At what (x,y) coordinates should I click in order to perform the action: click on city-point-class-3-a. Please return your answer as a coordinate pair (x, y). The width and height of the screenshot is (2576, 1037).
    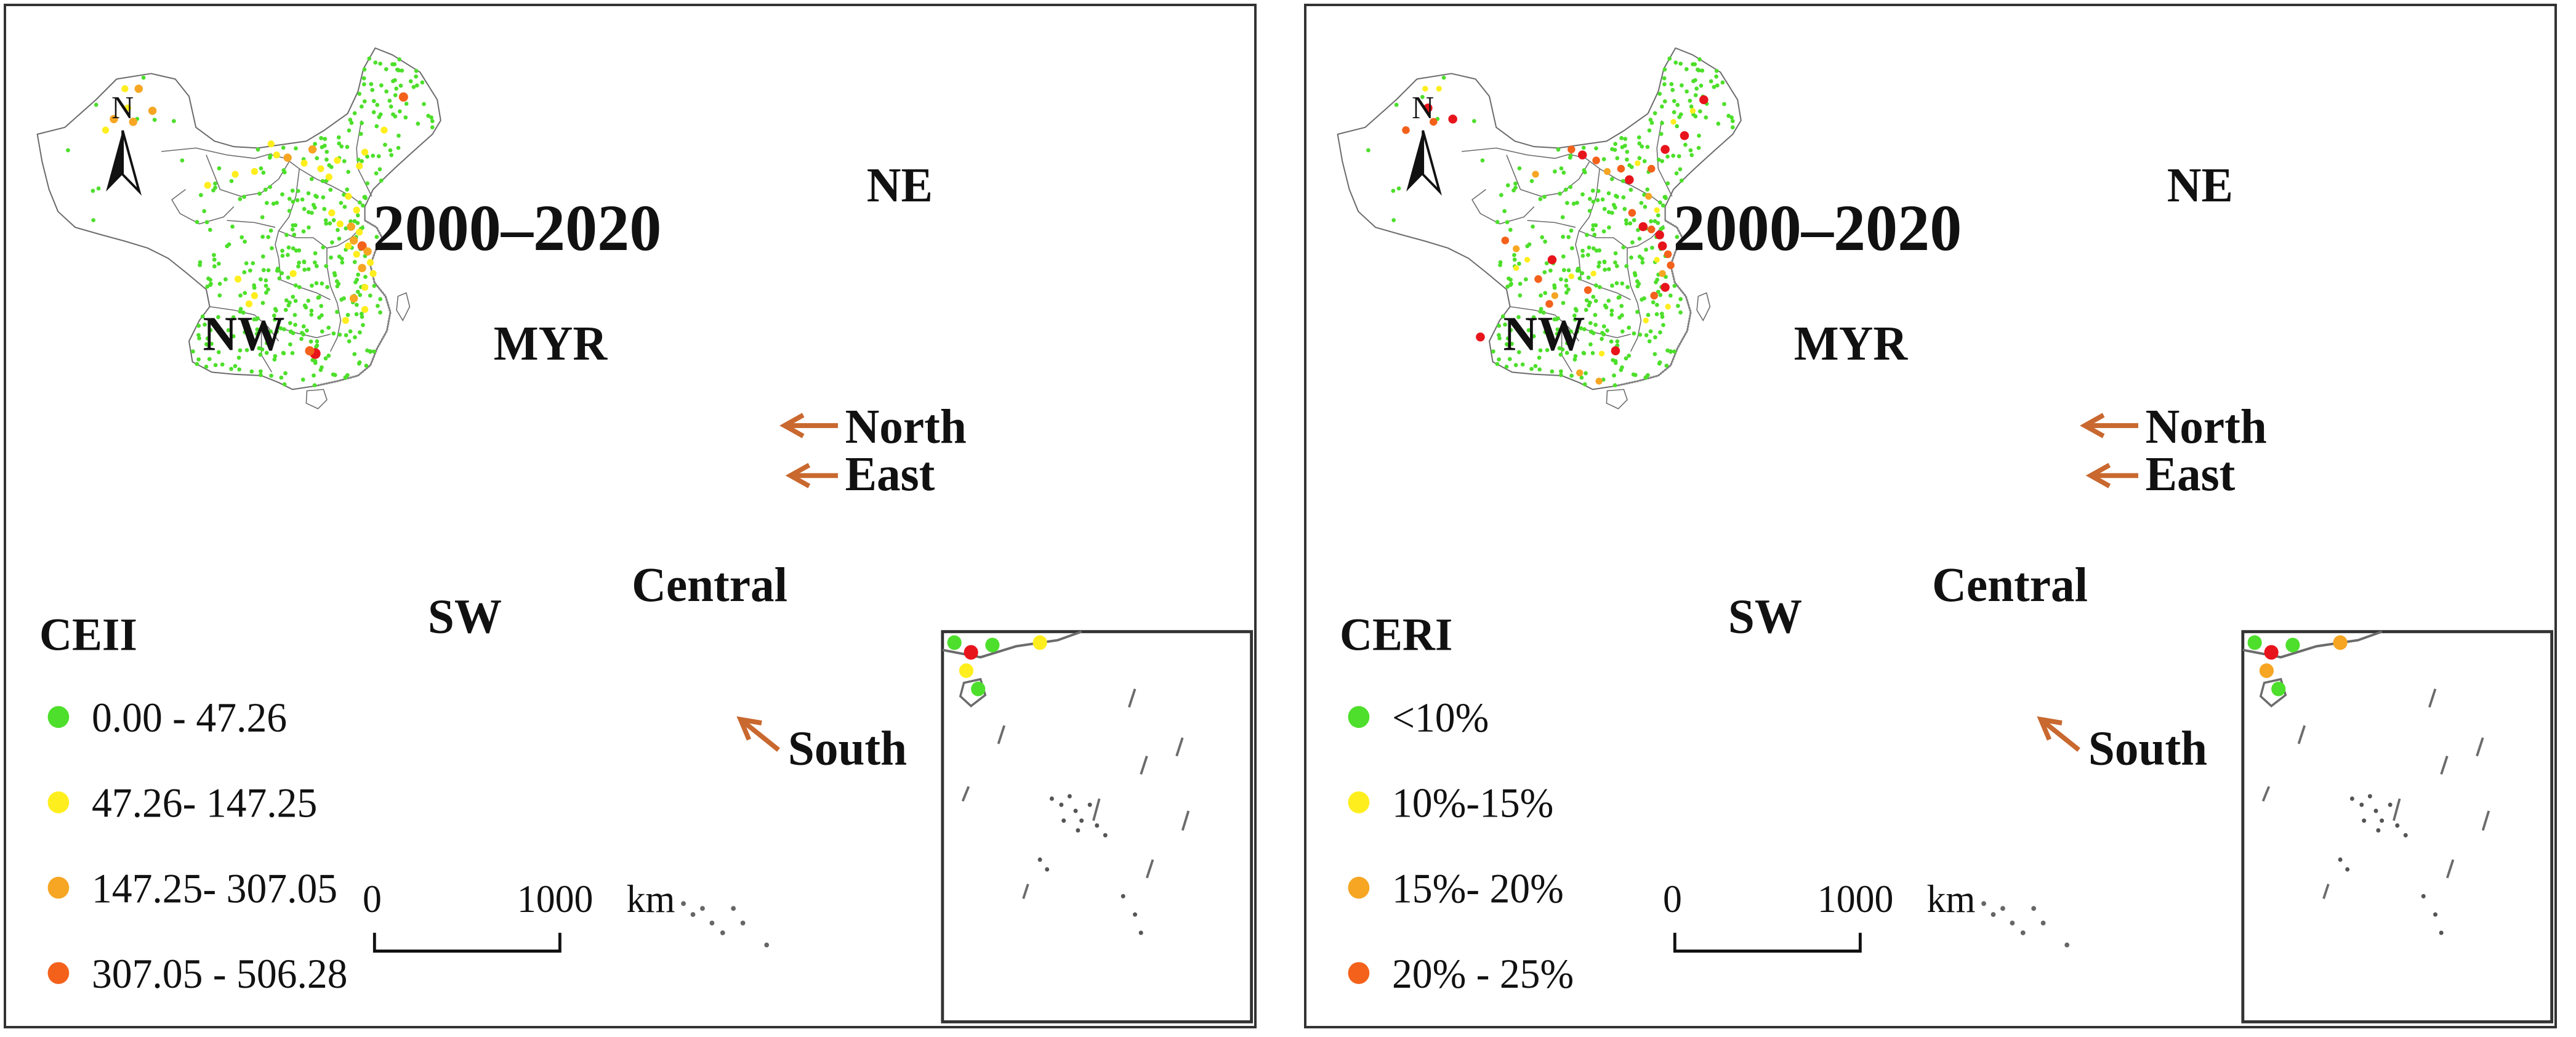
    Looking at the image, I should click on (152, 111).